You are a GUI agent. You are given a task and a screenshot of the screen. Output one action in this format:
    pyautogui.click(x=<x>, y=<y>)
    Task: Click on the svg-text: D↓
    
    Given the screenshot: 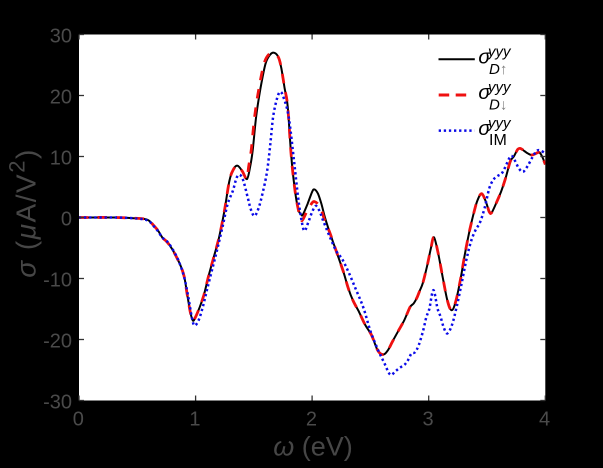 What is the action you would take?
    pyautogui.click(x=498, y=104)
    